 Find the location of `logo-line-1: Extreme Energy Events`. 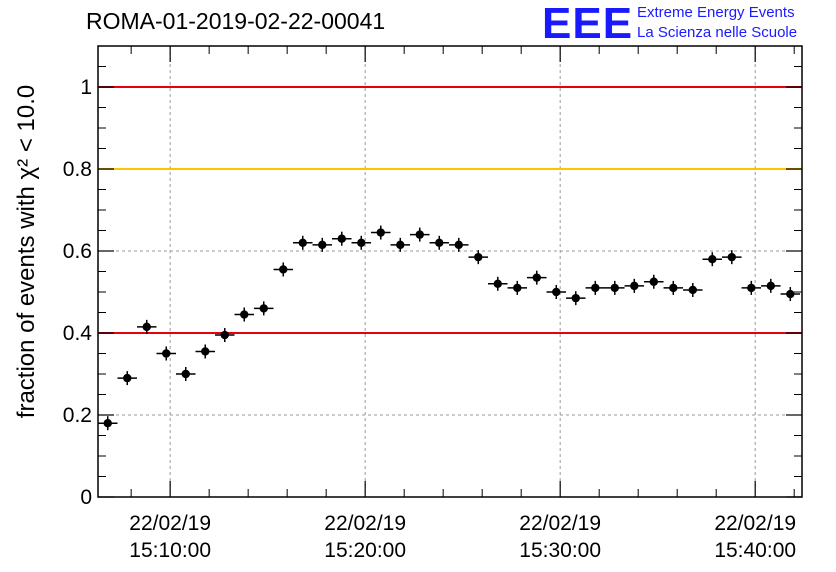

logo-line-1: Extreme Energy Events is located at coordinates (716, 12).